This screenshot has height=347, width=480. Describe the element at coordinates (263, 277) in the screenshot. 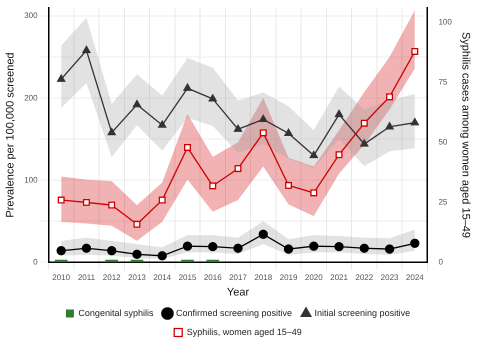

I see `x-tick-label: 2018` at that location.